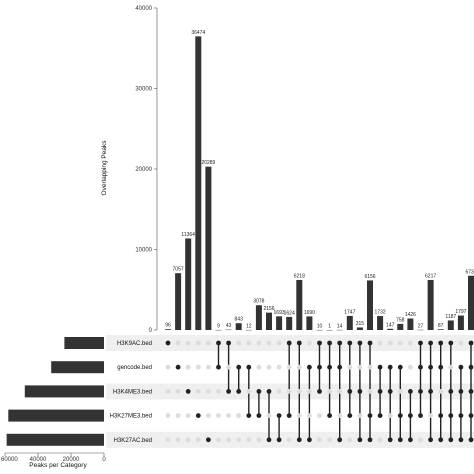  Describe the element at coordinates (268, 309) in the screenshot. I see `intersection-bar-label: 2156` at that location.